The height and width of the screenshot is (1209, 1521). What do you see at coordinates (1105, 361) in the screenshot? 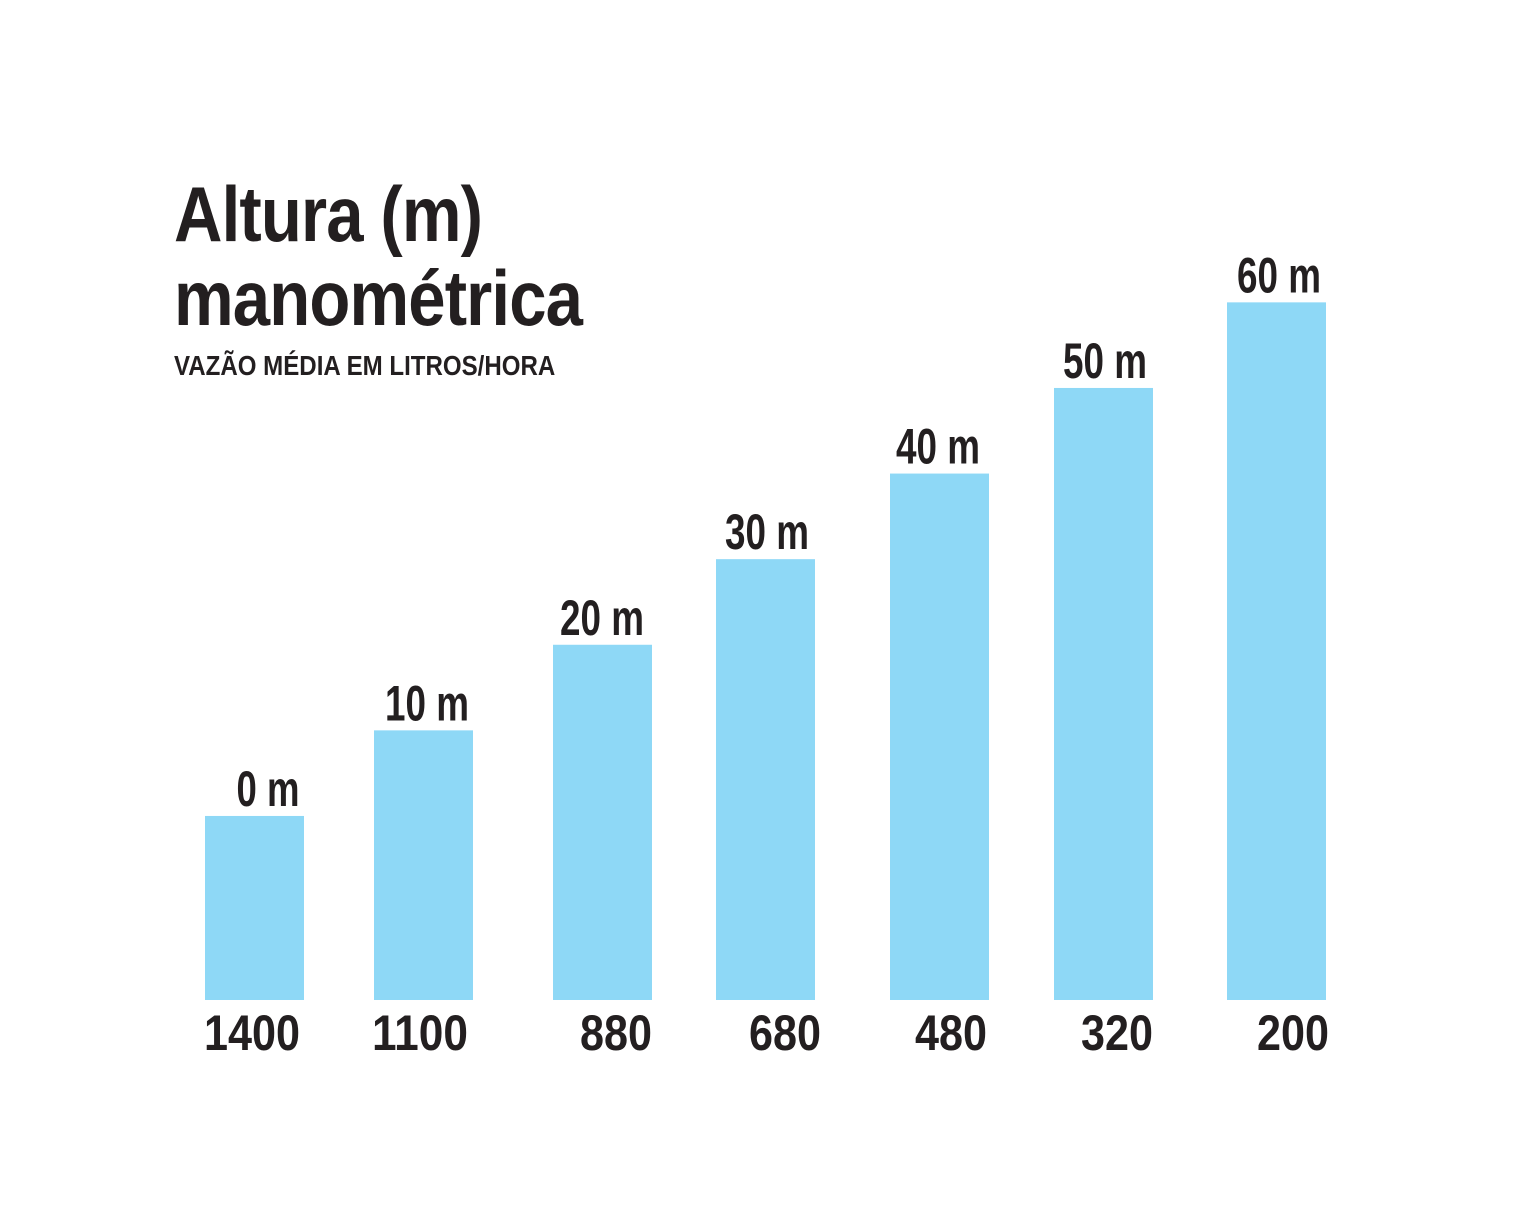
I see `data-label-320: 50 m` at bounding box center [1105, 361].